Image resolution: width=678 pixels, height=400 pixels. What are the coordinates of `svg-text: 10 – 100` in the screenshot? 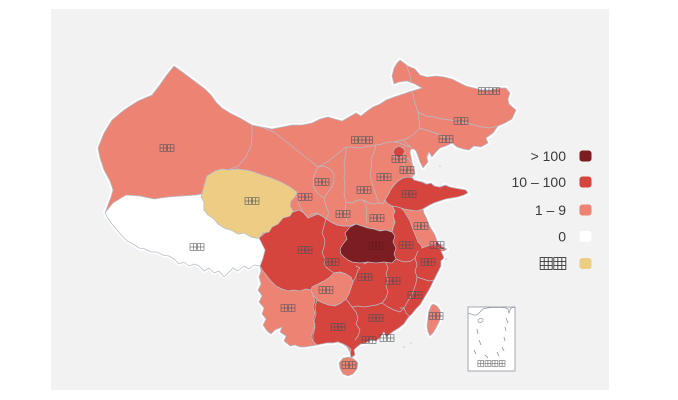 It's located at (539, 182).